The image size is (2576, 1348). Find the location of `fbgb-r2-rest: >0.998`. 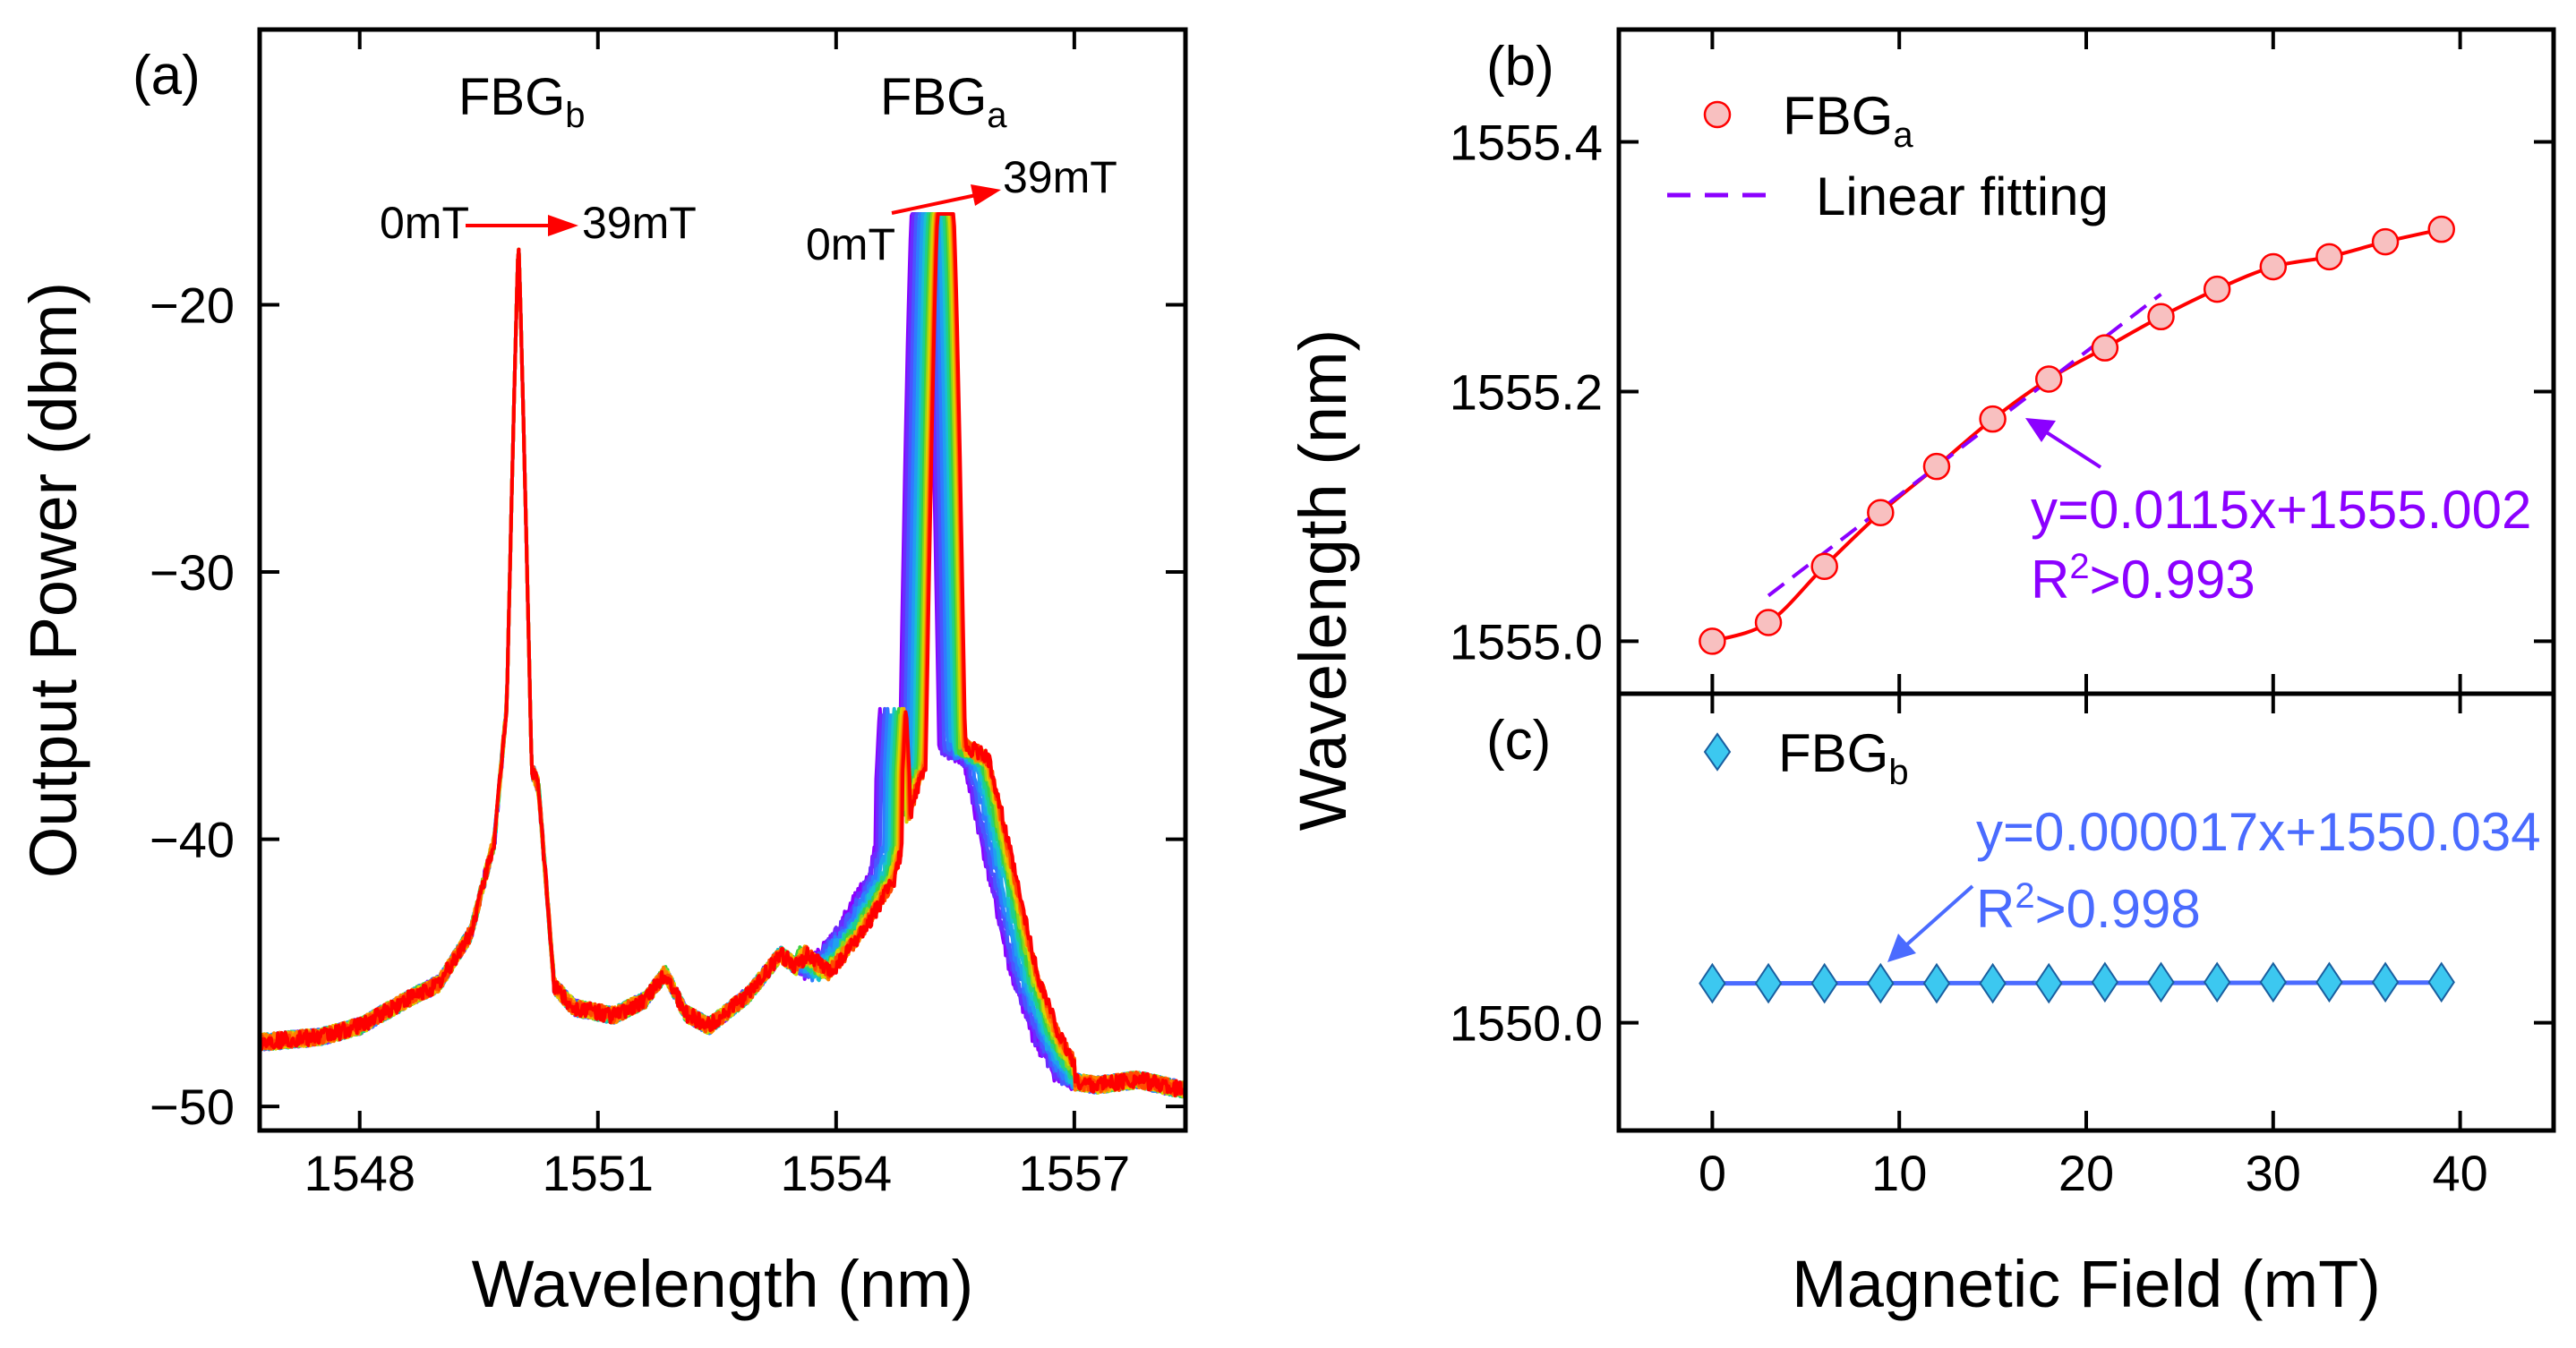

fbgb-r2-rest: >0.998 is located at coordinates (2118, 909).